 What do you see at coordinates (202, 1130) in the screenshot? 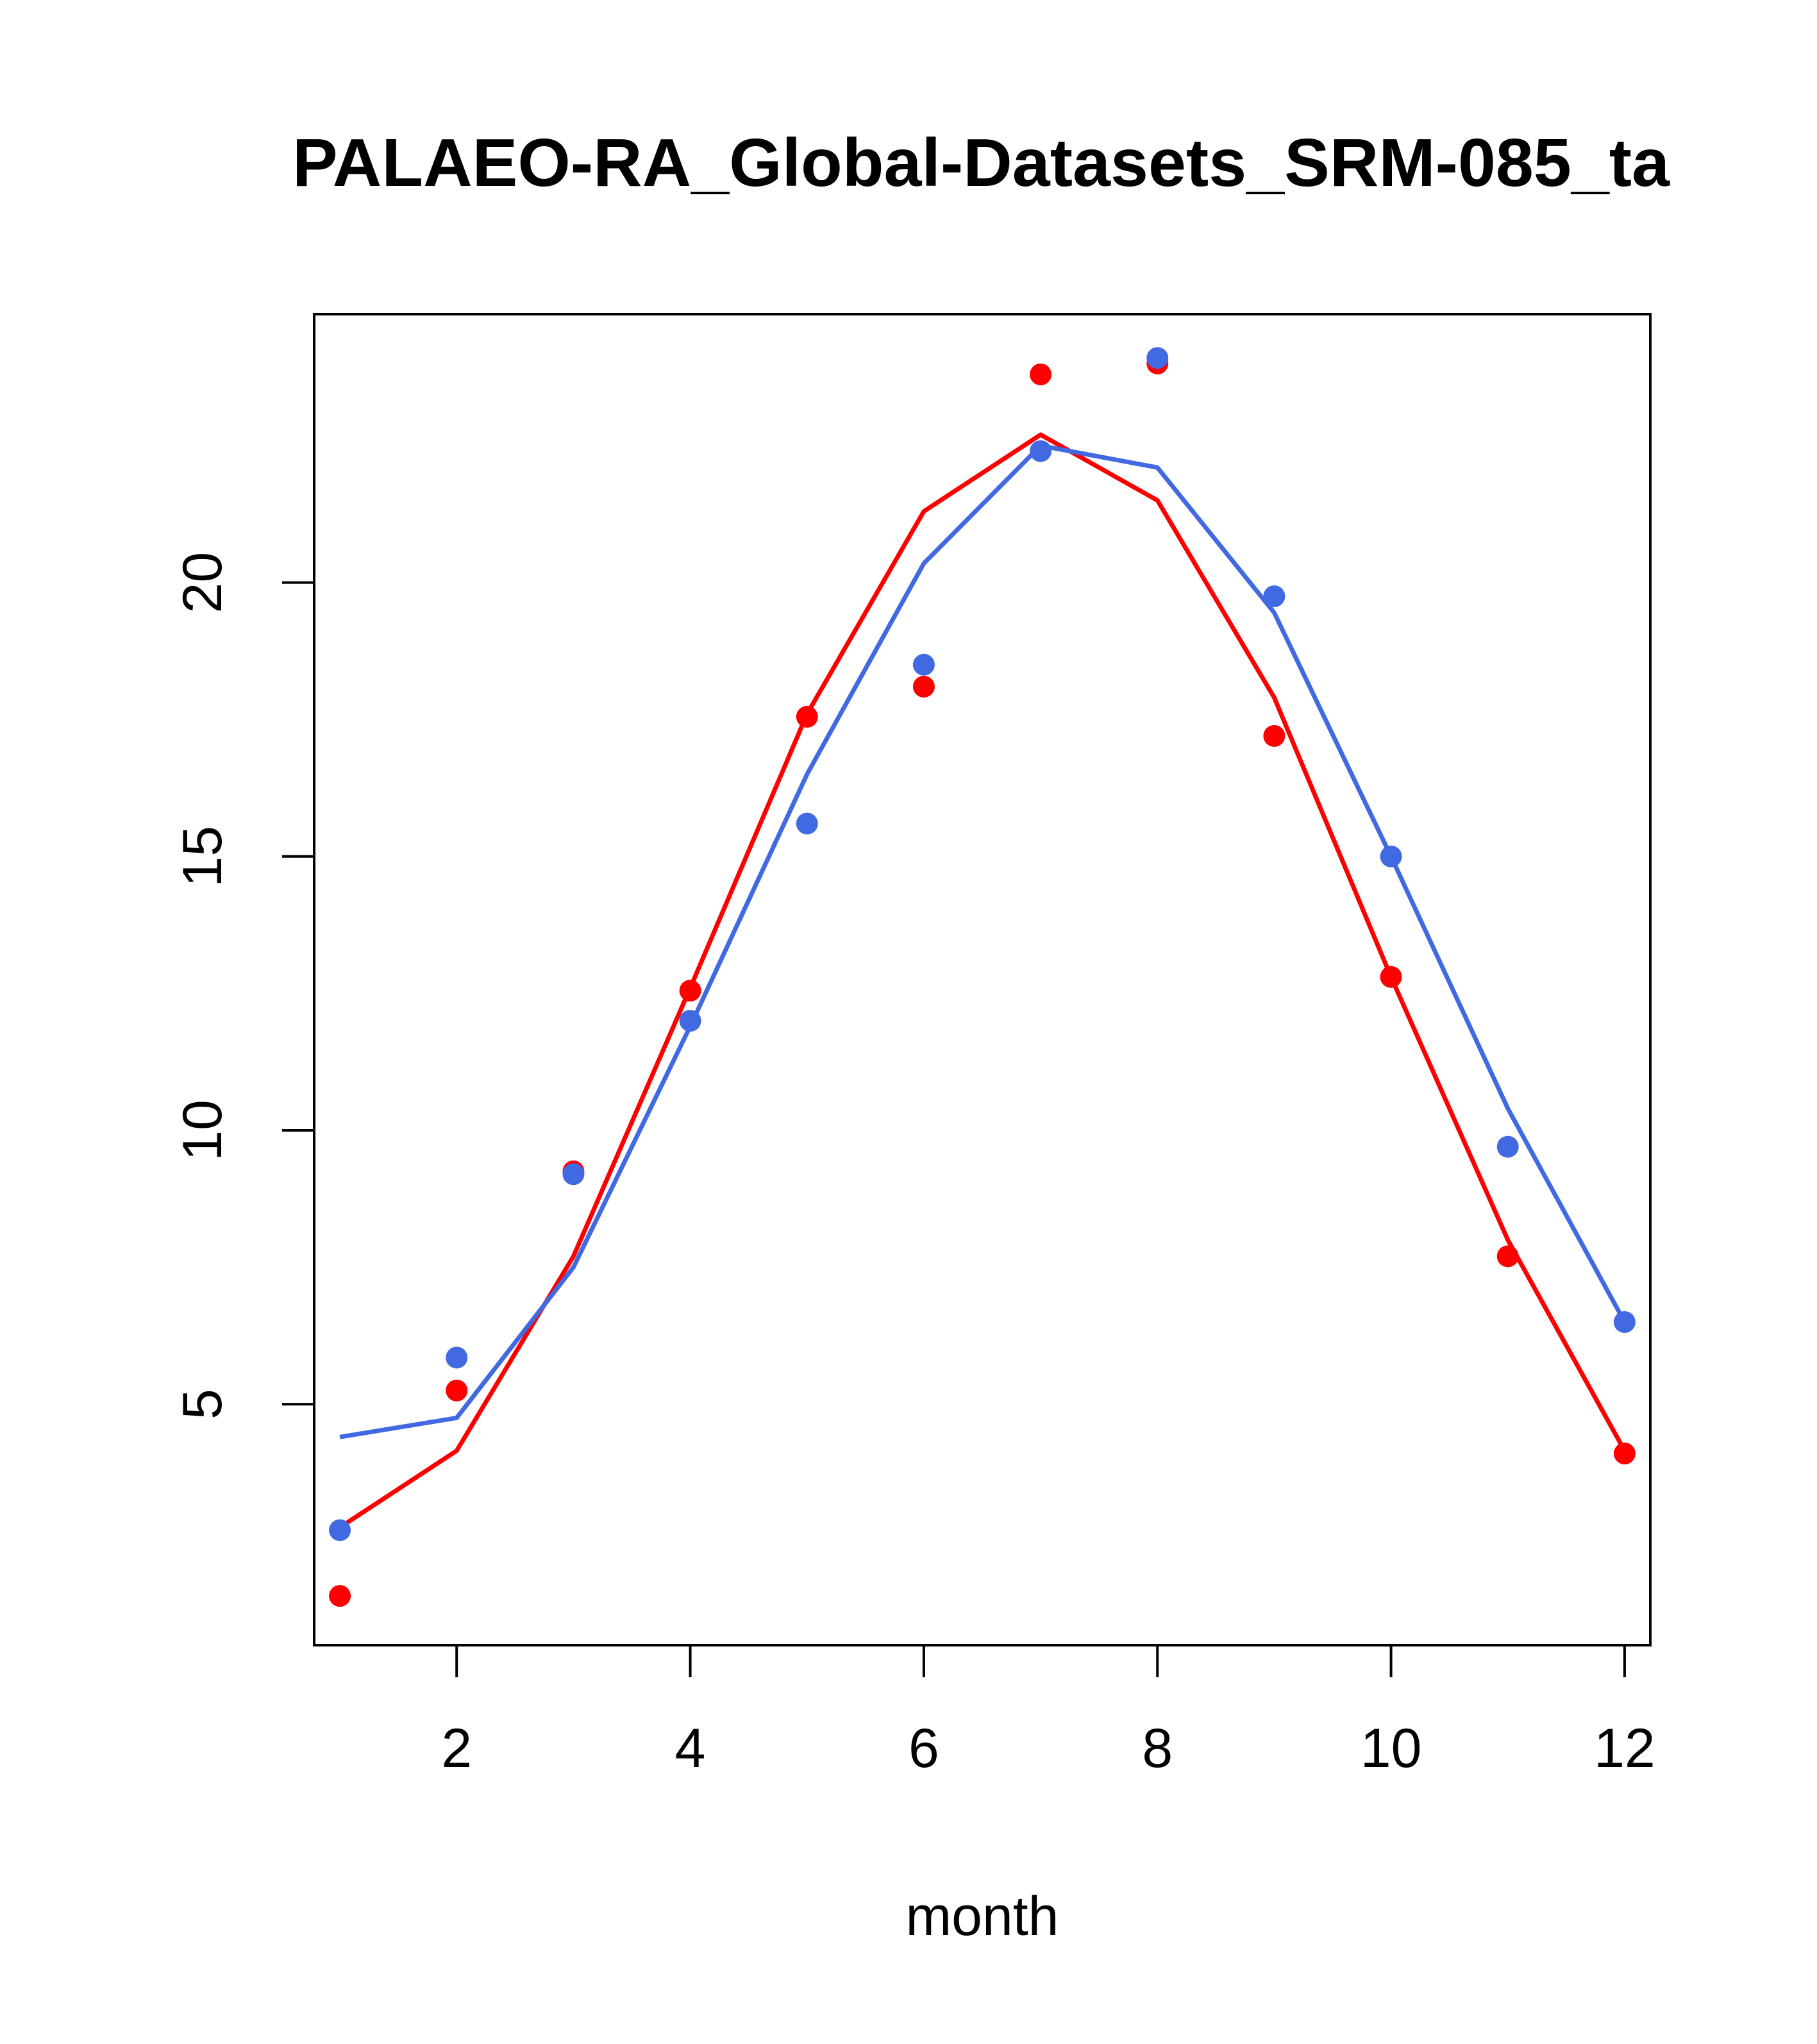
I see `y-tick-label: 10` at bounding box center [202, 1130].